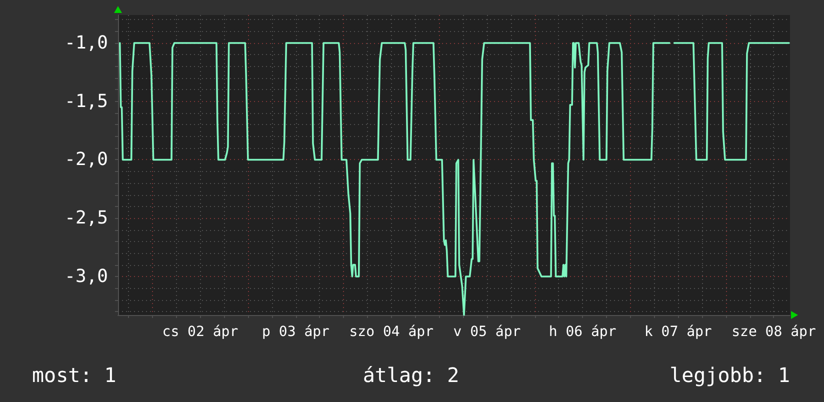 Image resolution: width=824 pixels, height=402 pixels. I want to click on y-tick-label: -3,0, so click(86, 276).